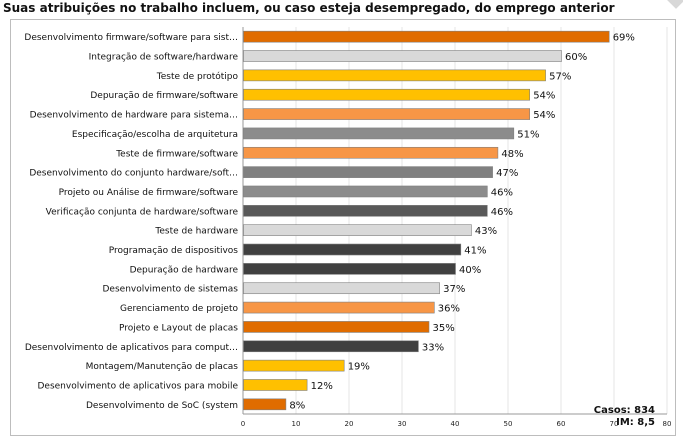  I want to click on category-label: Gerenciamento de projeto, so click(179, 309).